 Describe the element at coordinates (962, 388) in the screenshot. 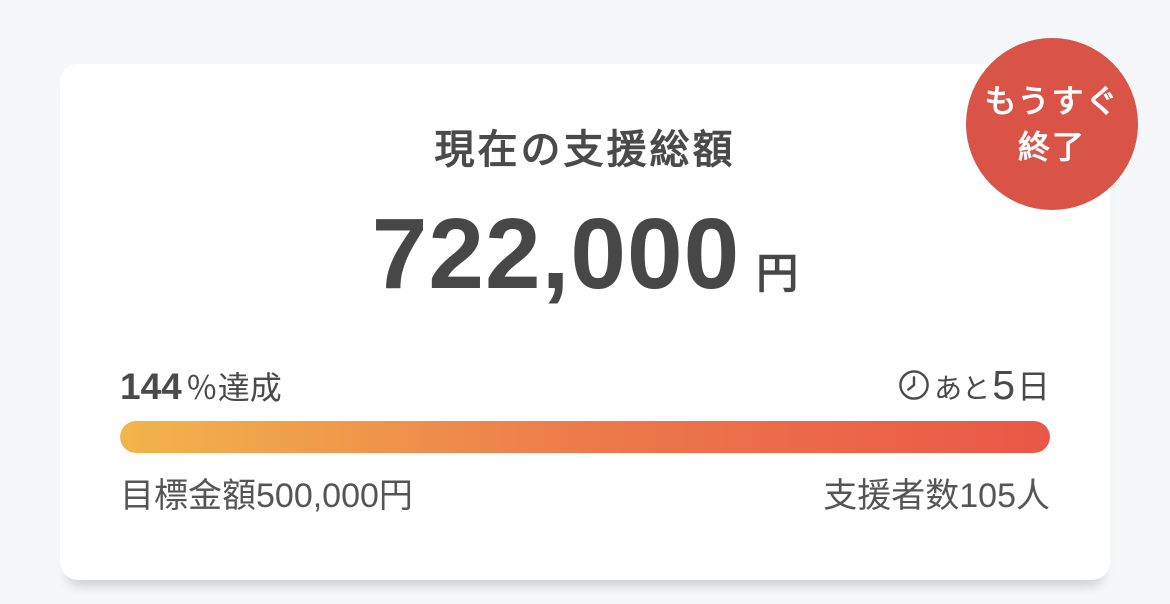

I see `days-remaining-prefix: あと` at that location.